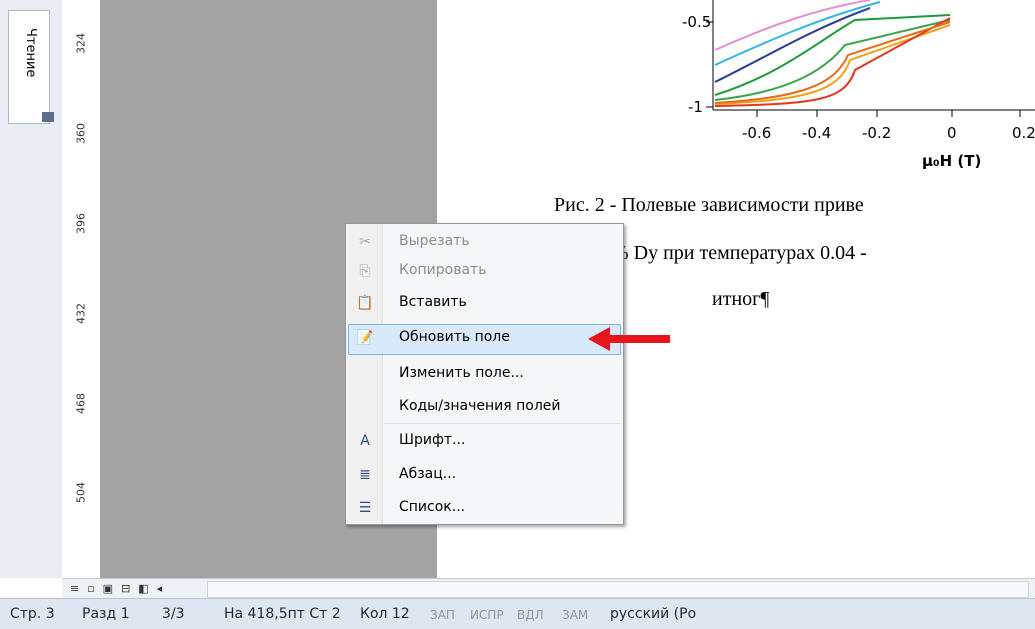 The image size is (1035, 629). What do you see at coordinates (487, 615) in the screenshot?
I see `status-item: ИСПР` at bounding box center [487, 615].